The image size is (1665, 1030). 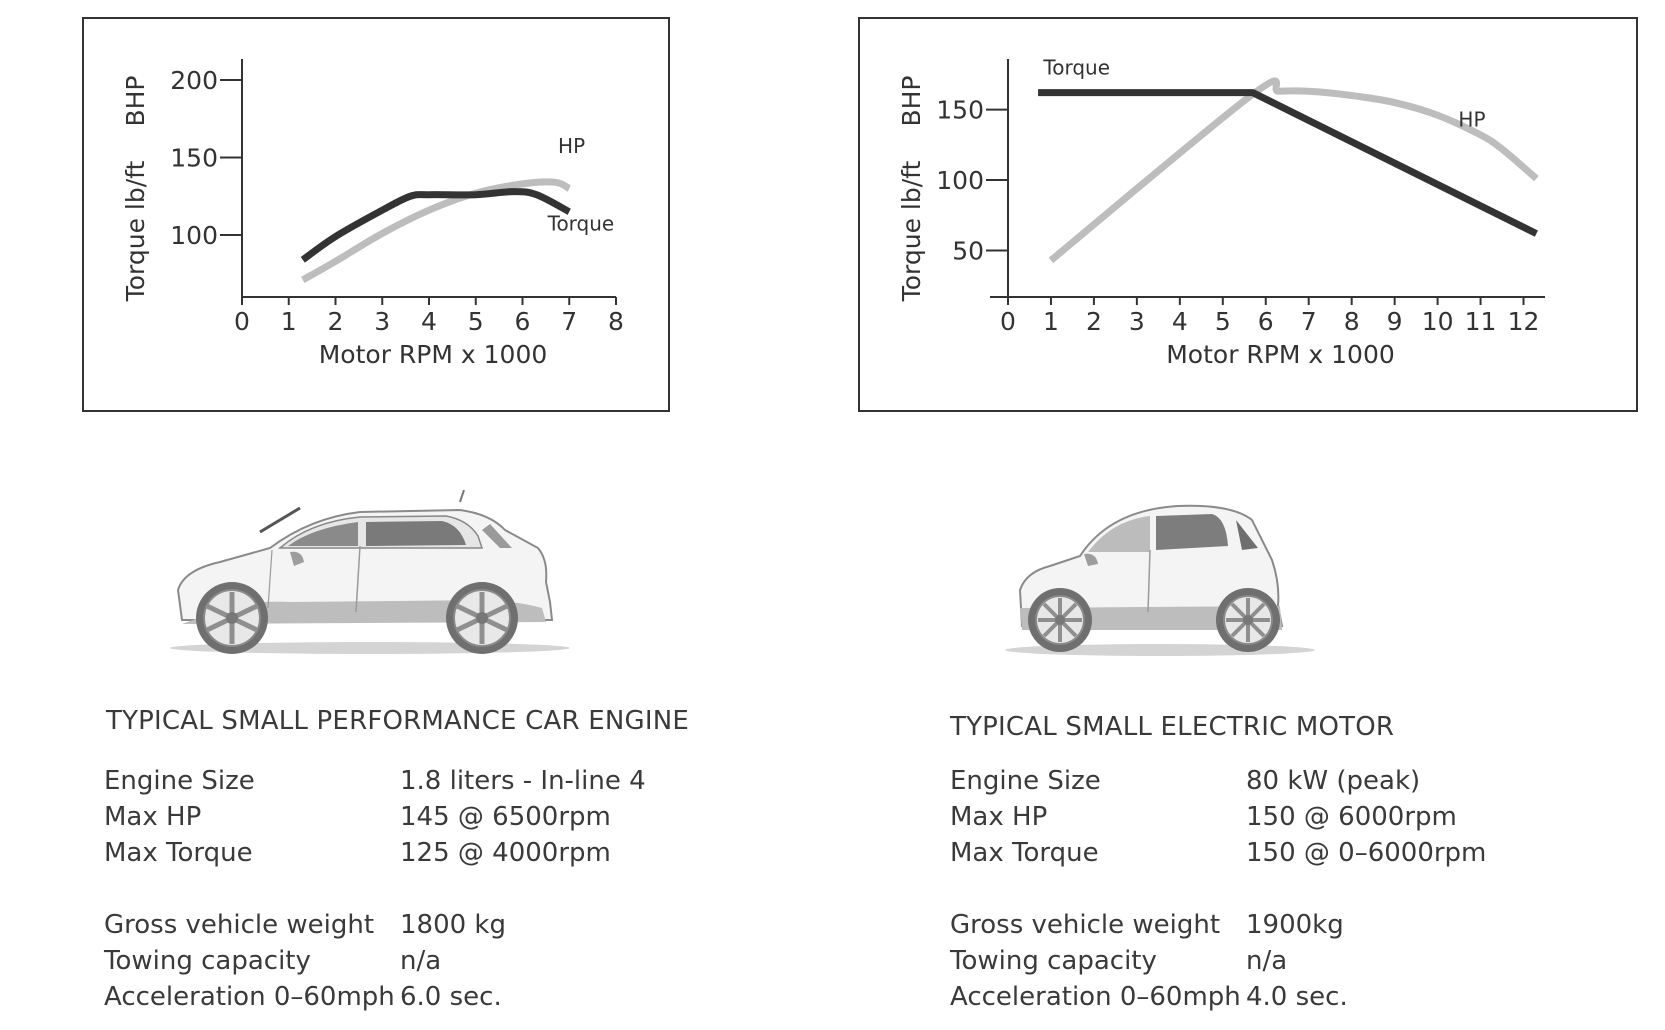 I want to click on spec-value: 145 @ 6500rpm, so click(x=505, y=817).